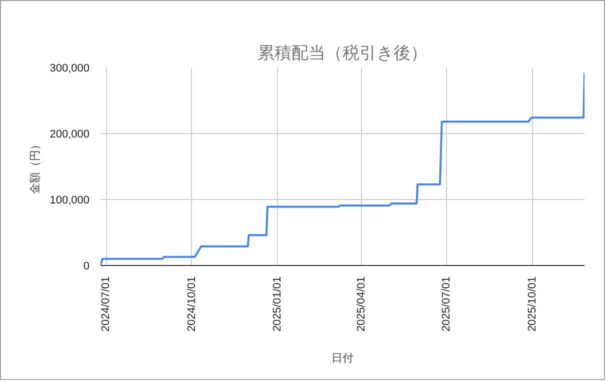 This screenshot has width=607, height=382. Describe the element at coordinates (278, 304) in the screenshot. I see `x-tick-label: 2025/01/01` at that location.